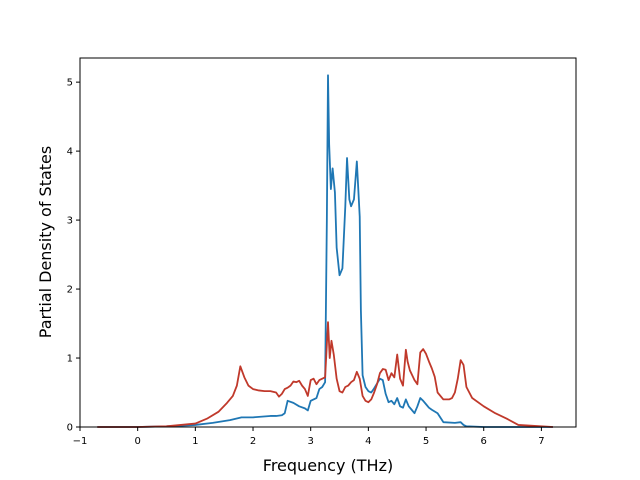 The height and width of the screenshot is (480, 640). I want to click on y-axis-ticks: 0 1 2 3 4 5, so click(73, 256).